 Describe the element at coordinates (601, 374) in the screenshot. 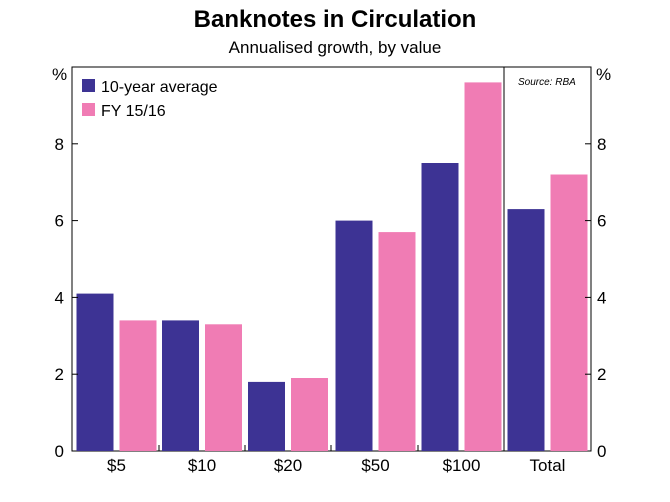

I see `y-tick-label-right: 2` at that location.